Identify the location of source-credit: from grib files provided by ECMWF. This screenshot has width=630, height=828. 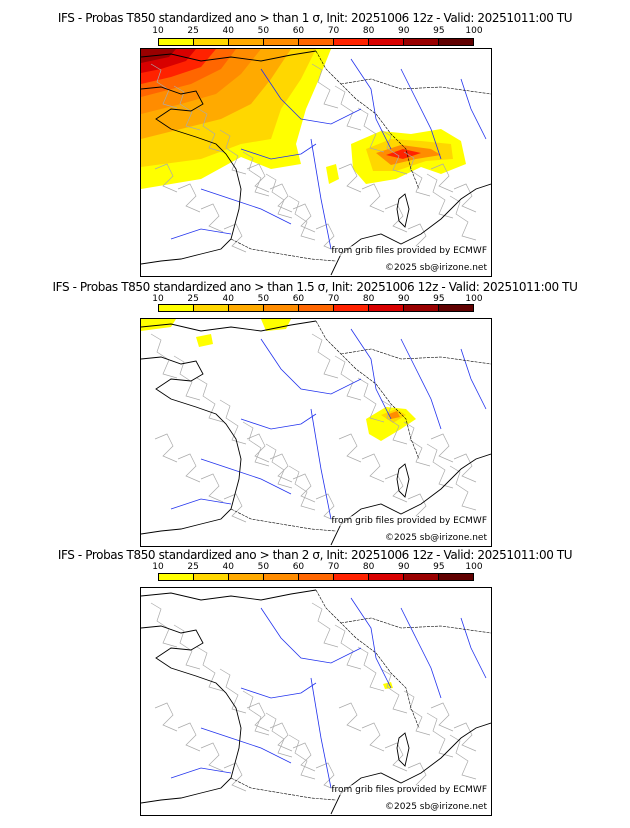
(409, 251).